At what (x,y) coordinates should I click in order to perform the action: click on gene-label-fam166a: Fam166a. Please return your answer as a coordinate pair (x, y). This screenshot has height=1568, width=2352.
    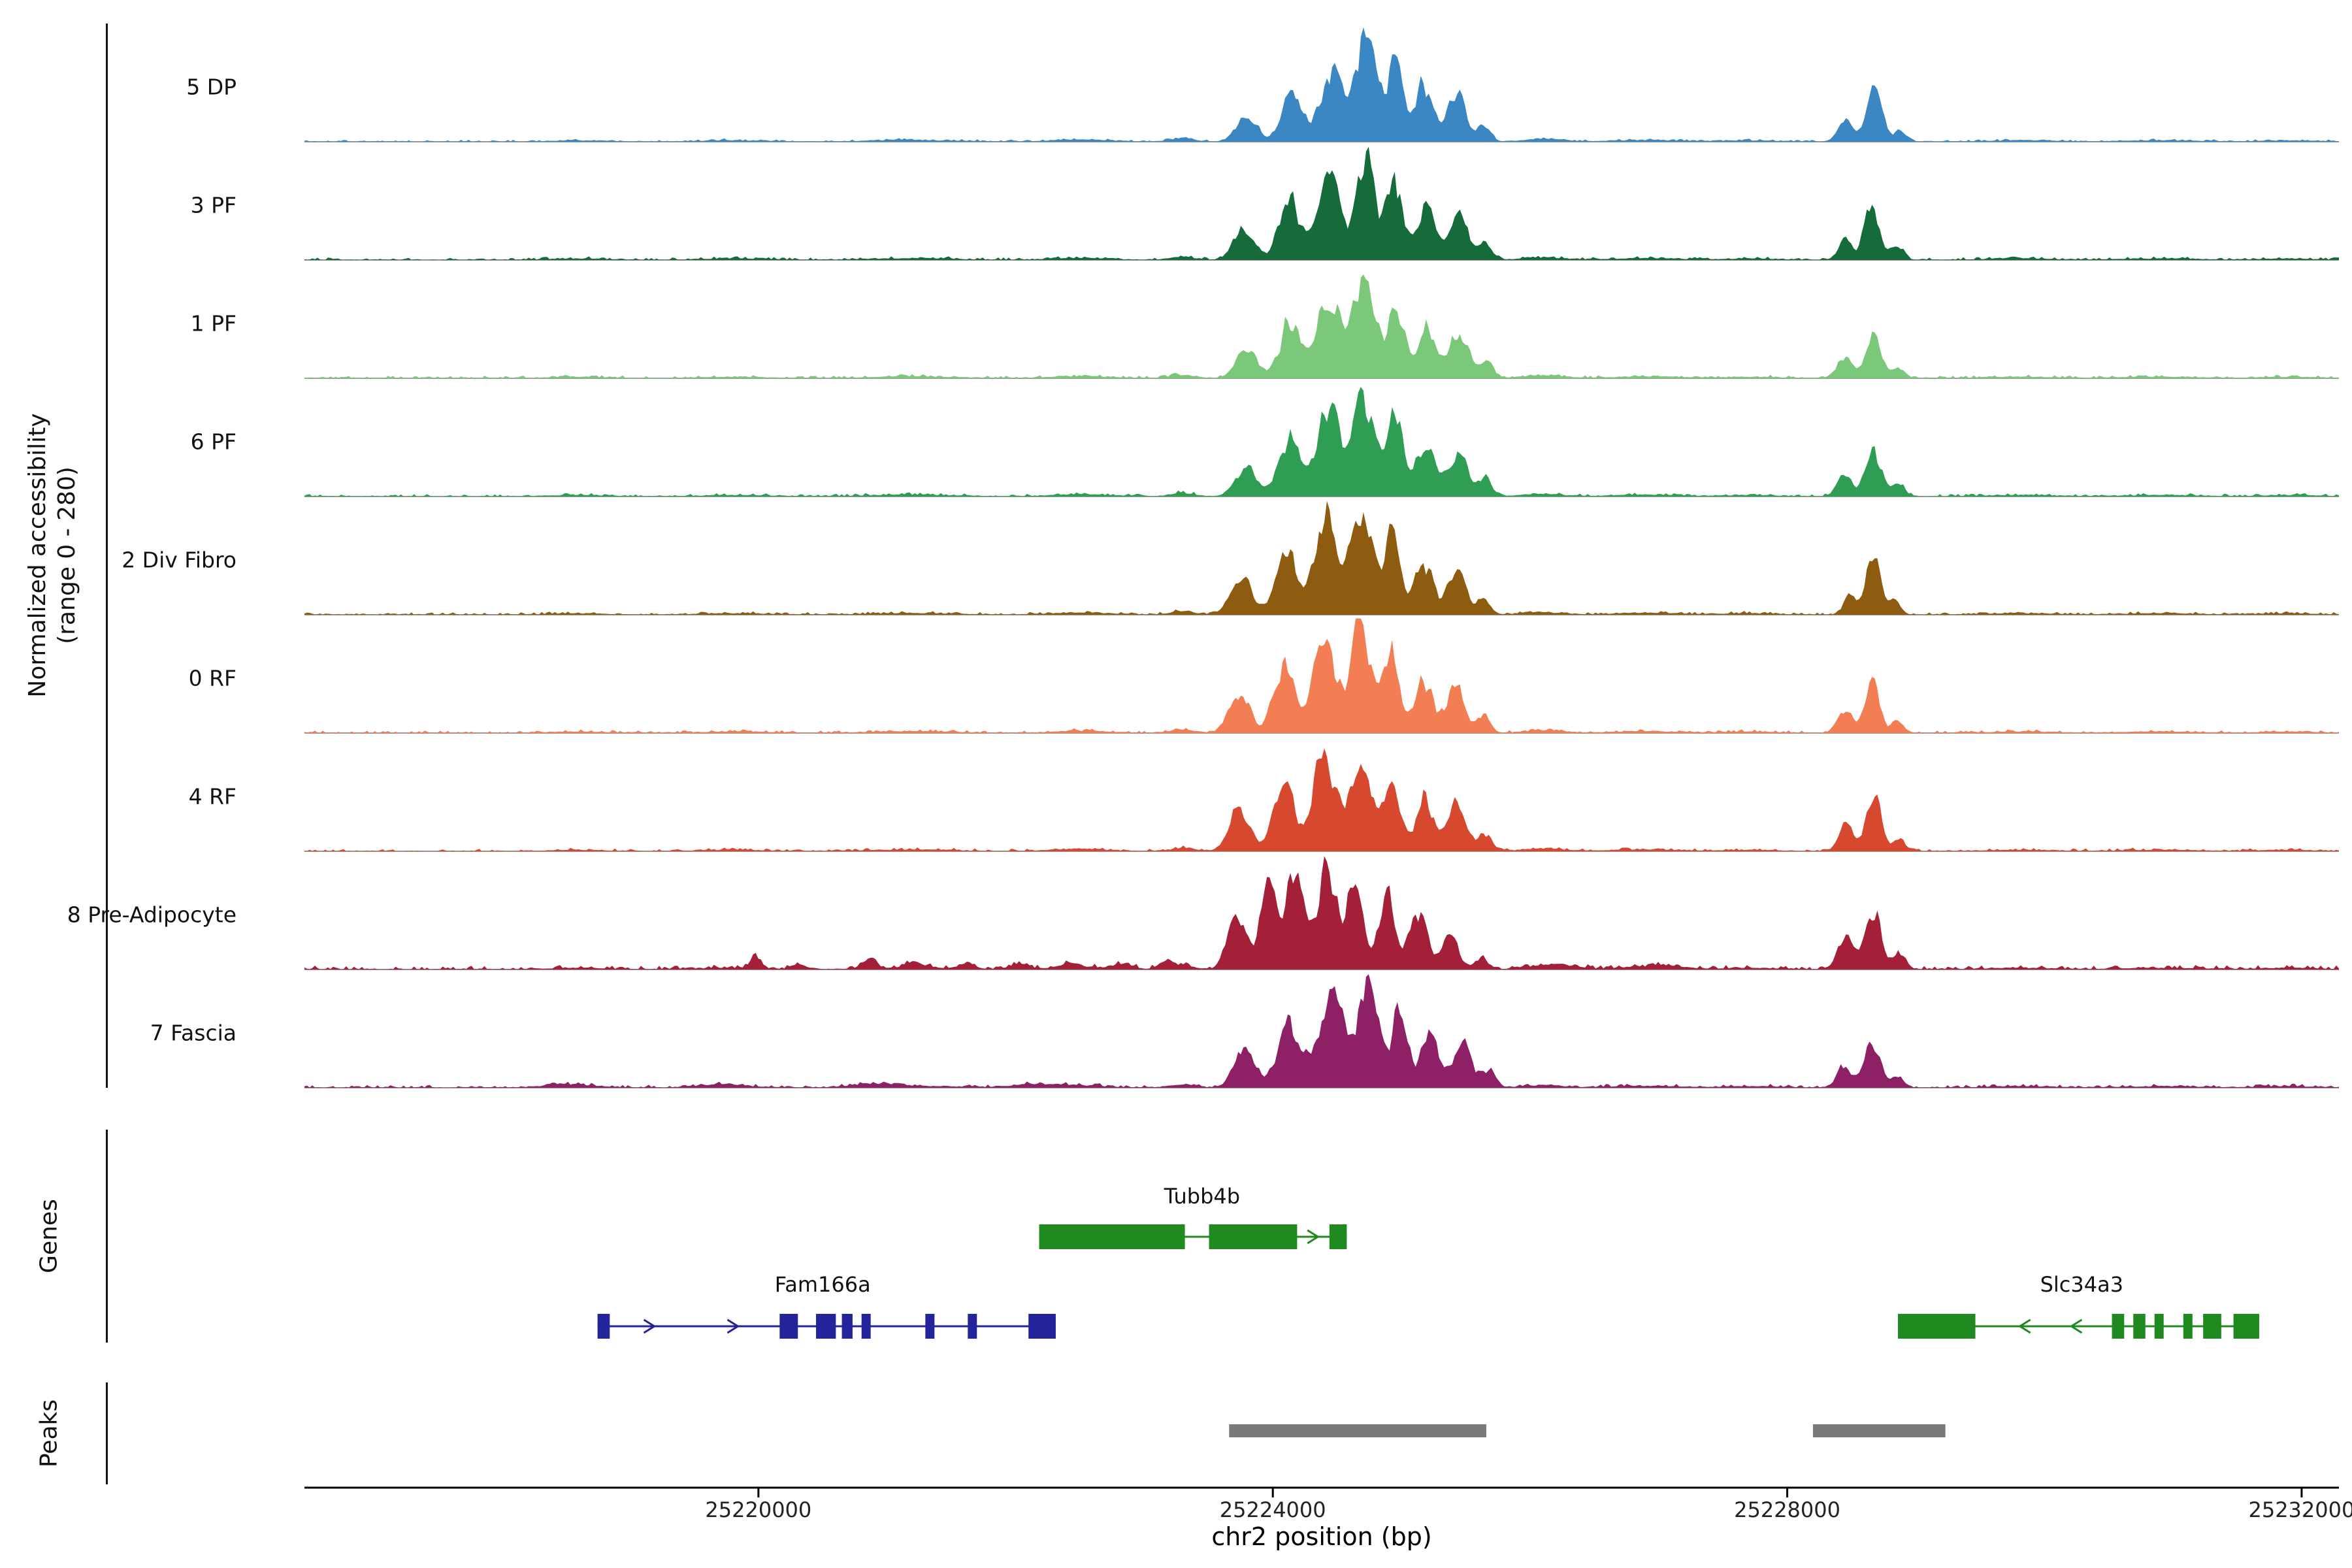
    Looking at the image, I should click on (822, 1284).